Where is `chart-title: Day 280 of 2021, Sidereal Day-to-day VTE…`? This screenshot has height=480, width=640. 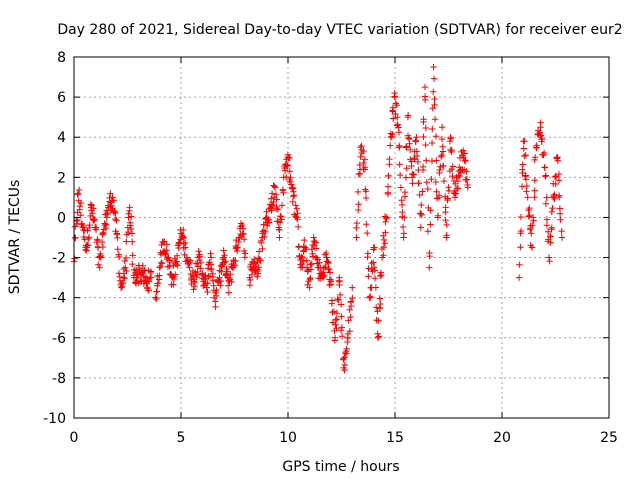 chart-title: Day 280 of 2021, Sidereal Day-to-day VTE… is located at coordinates (339, 30).